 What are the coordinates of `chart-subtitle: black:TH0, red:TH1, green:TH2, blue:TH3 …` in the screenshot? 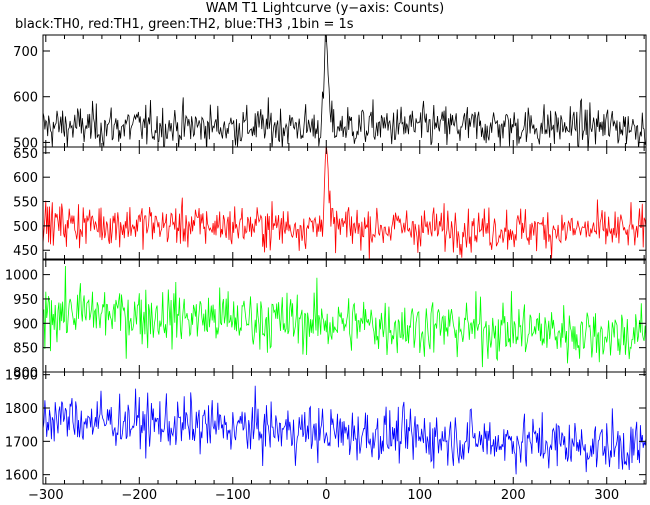 It's located at (184, 24).